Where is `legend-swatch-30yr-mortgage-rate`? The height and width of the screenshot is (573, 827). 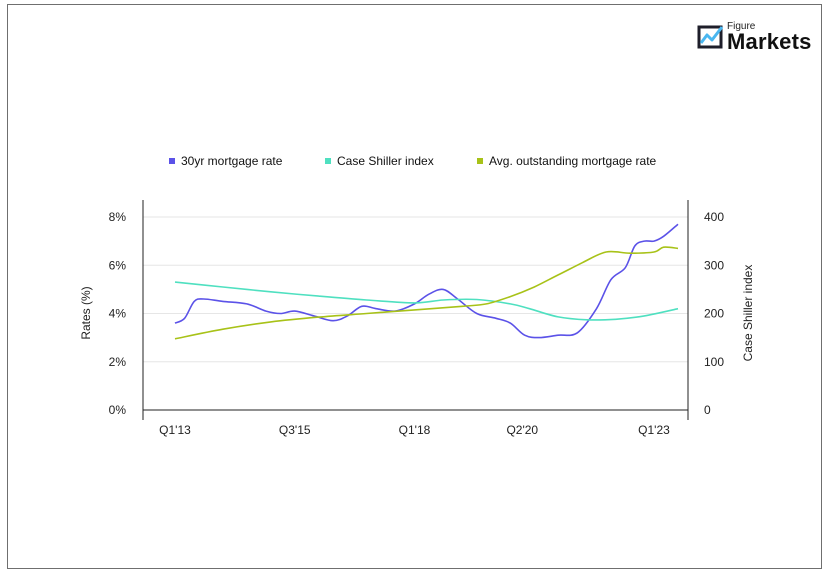
legend-swatch-30yr-mortgage-rate is located at coordinates (172, 161).